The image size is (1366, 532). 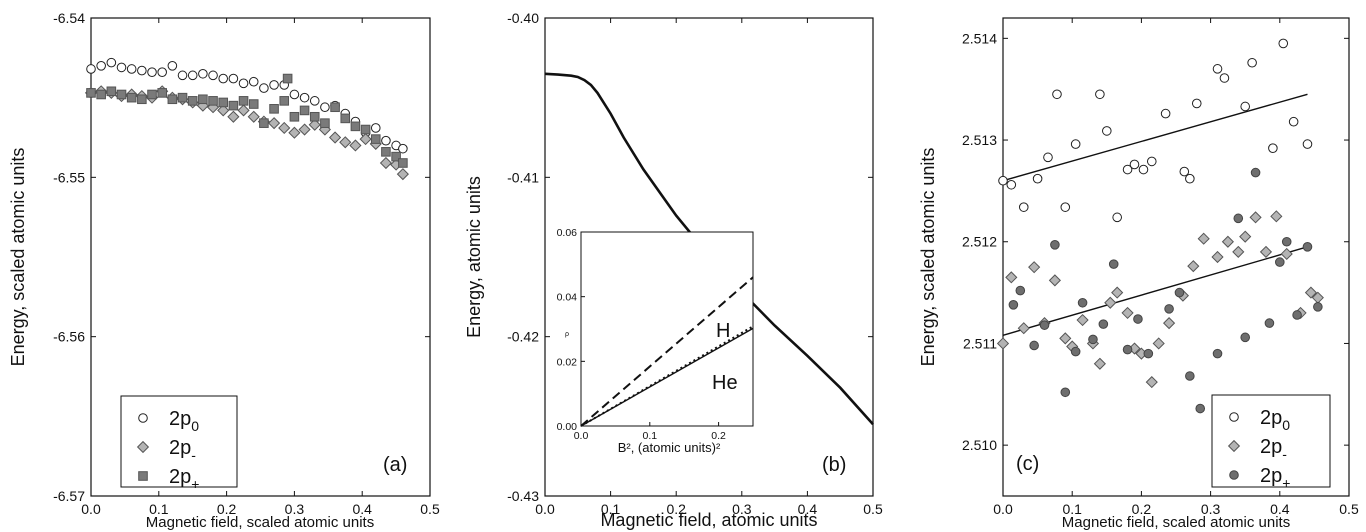 What do you see at coordinates (834, 465) in the screenshot?
I see `panel-label: (b)` at bounding box center [834, 465].